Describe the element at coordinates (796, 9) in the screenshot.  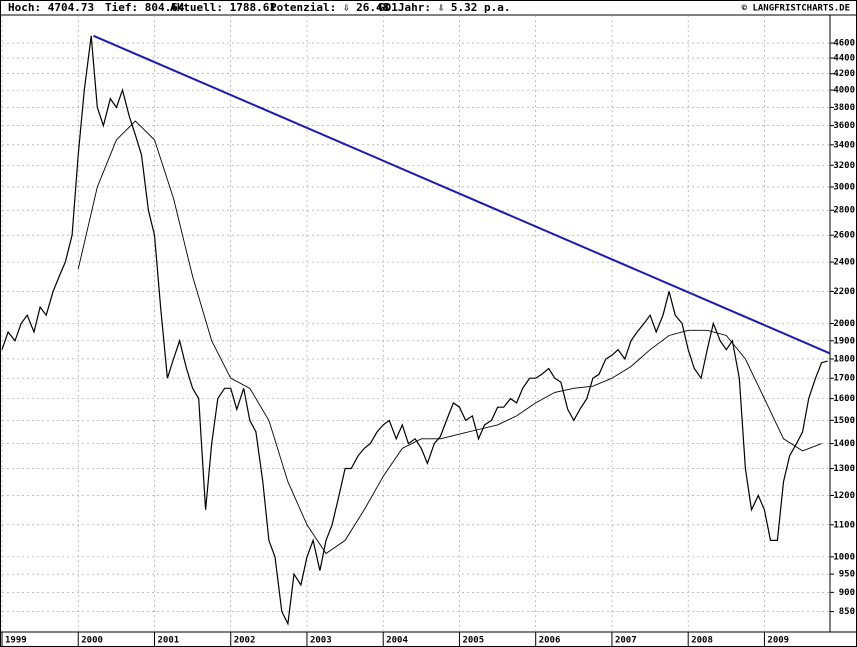
I see `source: © LANGFRISTCHARTS.DE` at that location.